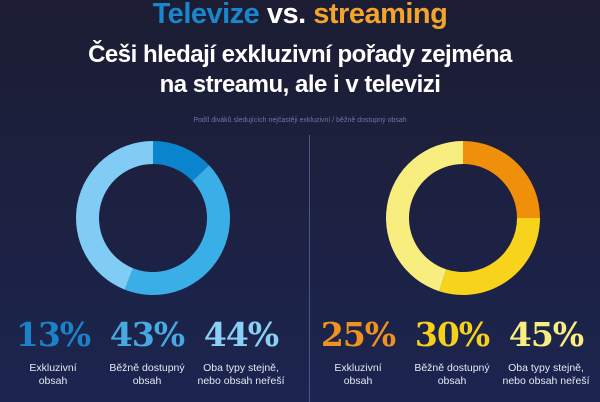 This screenshot has width=600, height=402. What do you see at coordinates (546, 334) in the screenshot?
I see `stat-percent: 45%` at bounding box center [546, 334].